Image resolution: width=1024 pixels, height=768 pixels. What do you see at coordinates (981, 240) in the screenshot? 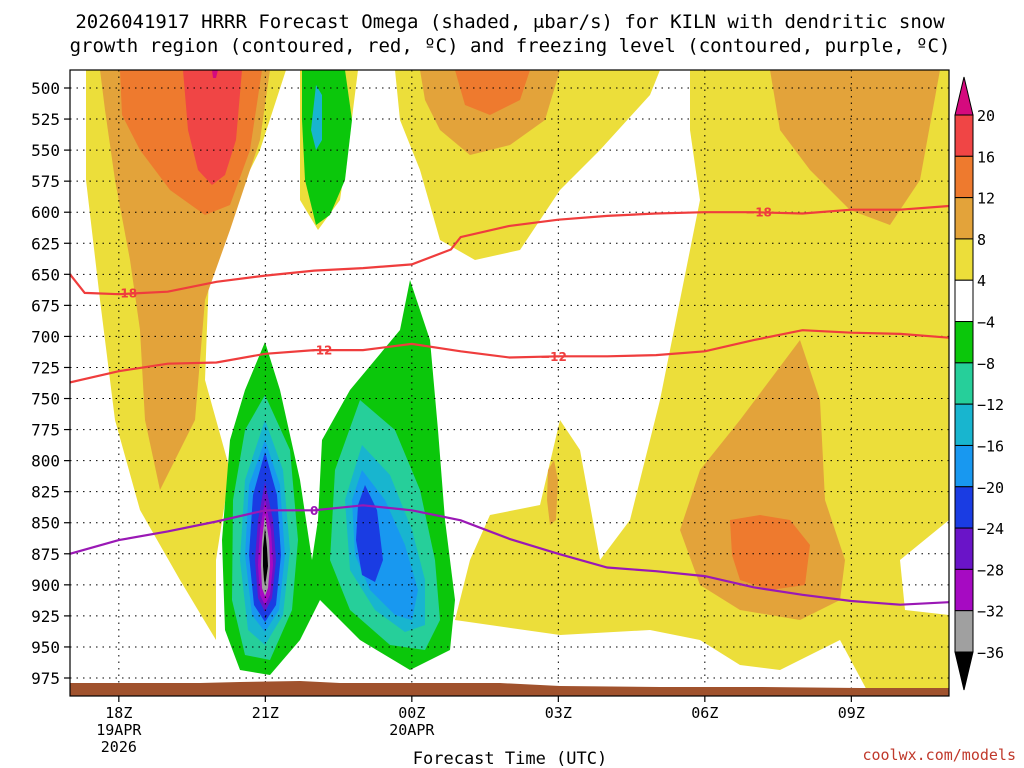
I see `colorbar-label: 8` at bounding box center [981, 240].